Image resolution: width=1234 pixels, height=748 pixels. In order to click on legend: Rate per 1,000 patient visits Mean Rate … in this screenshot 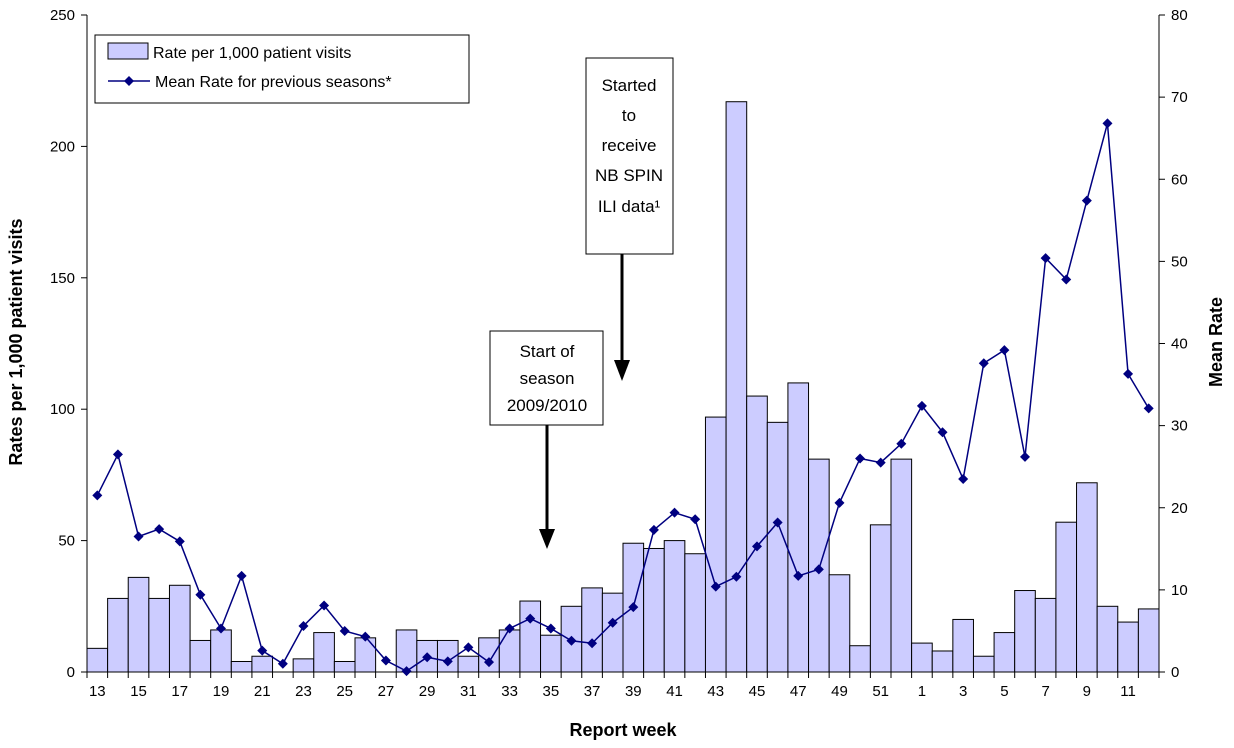, I will do `click(282, 69)`.